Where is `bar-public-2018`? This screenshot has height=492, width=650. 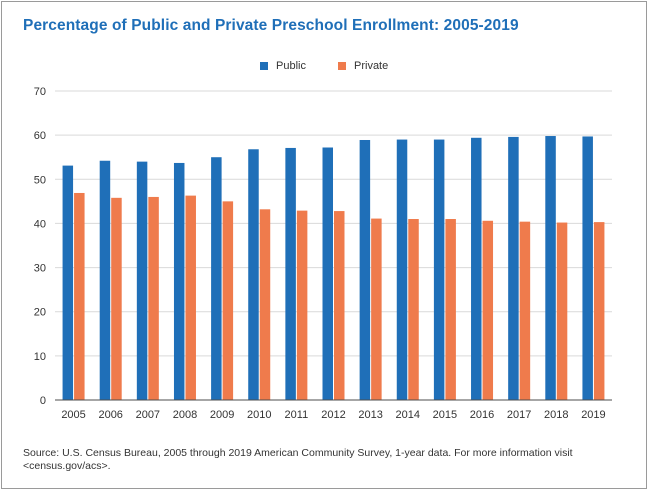 bar-public-2018 is located at coordinates (550, 268).